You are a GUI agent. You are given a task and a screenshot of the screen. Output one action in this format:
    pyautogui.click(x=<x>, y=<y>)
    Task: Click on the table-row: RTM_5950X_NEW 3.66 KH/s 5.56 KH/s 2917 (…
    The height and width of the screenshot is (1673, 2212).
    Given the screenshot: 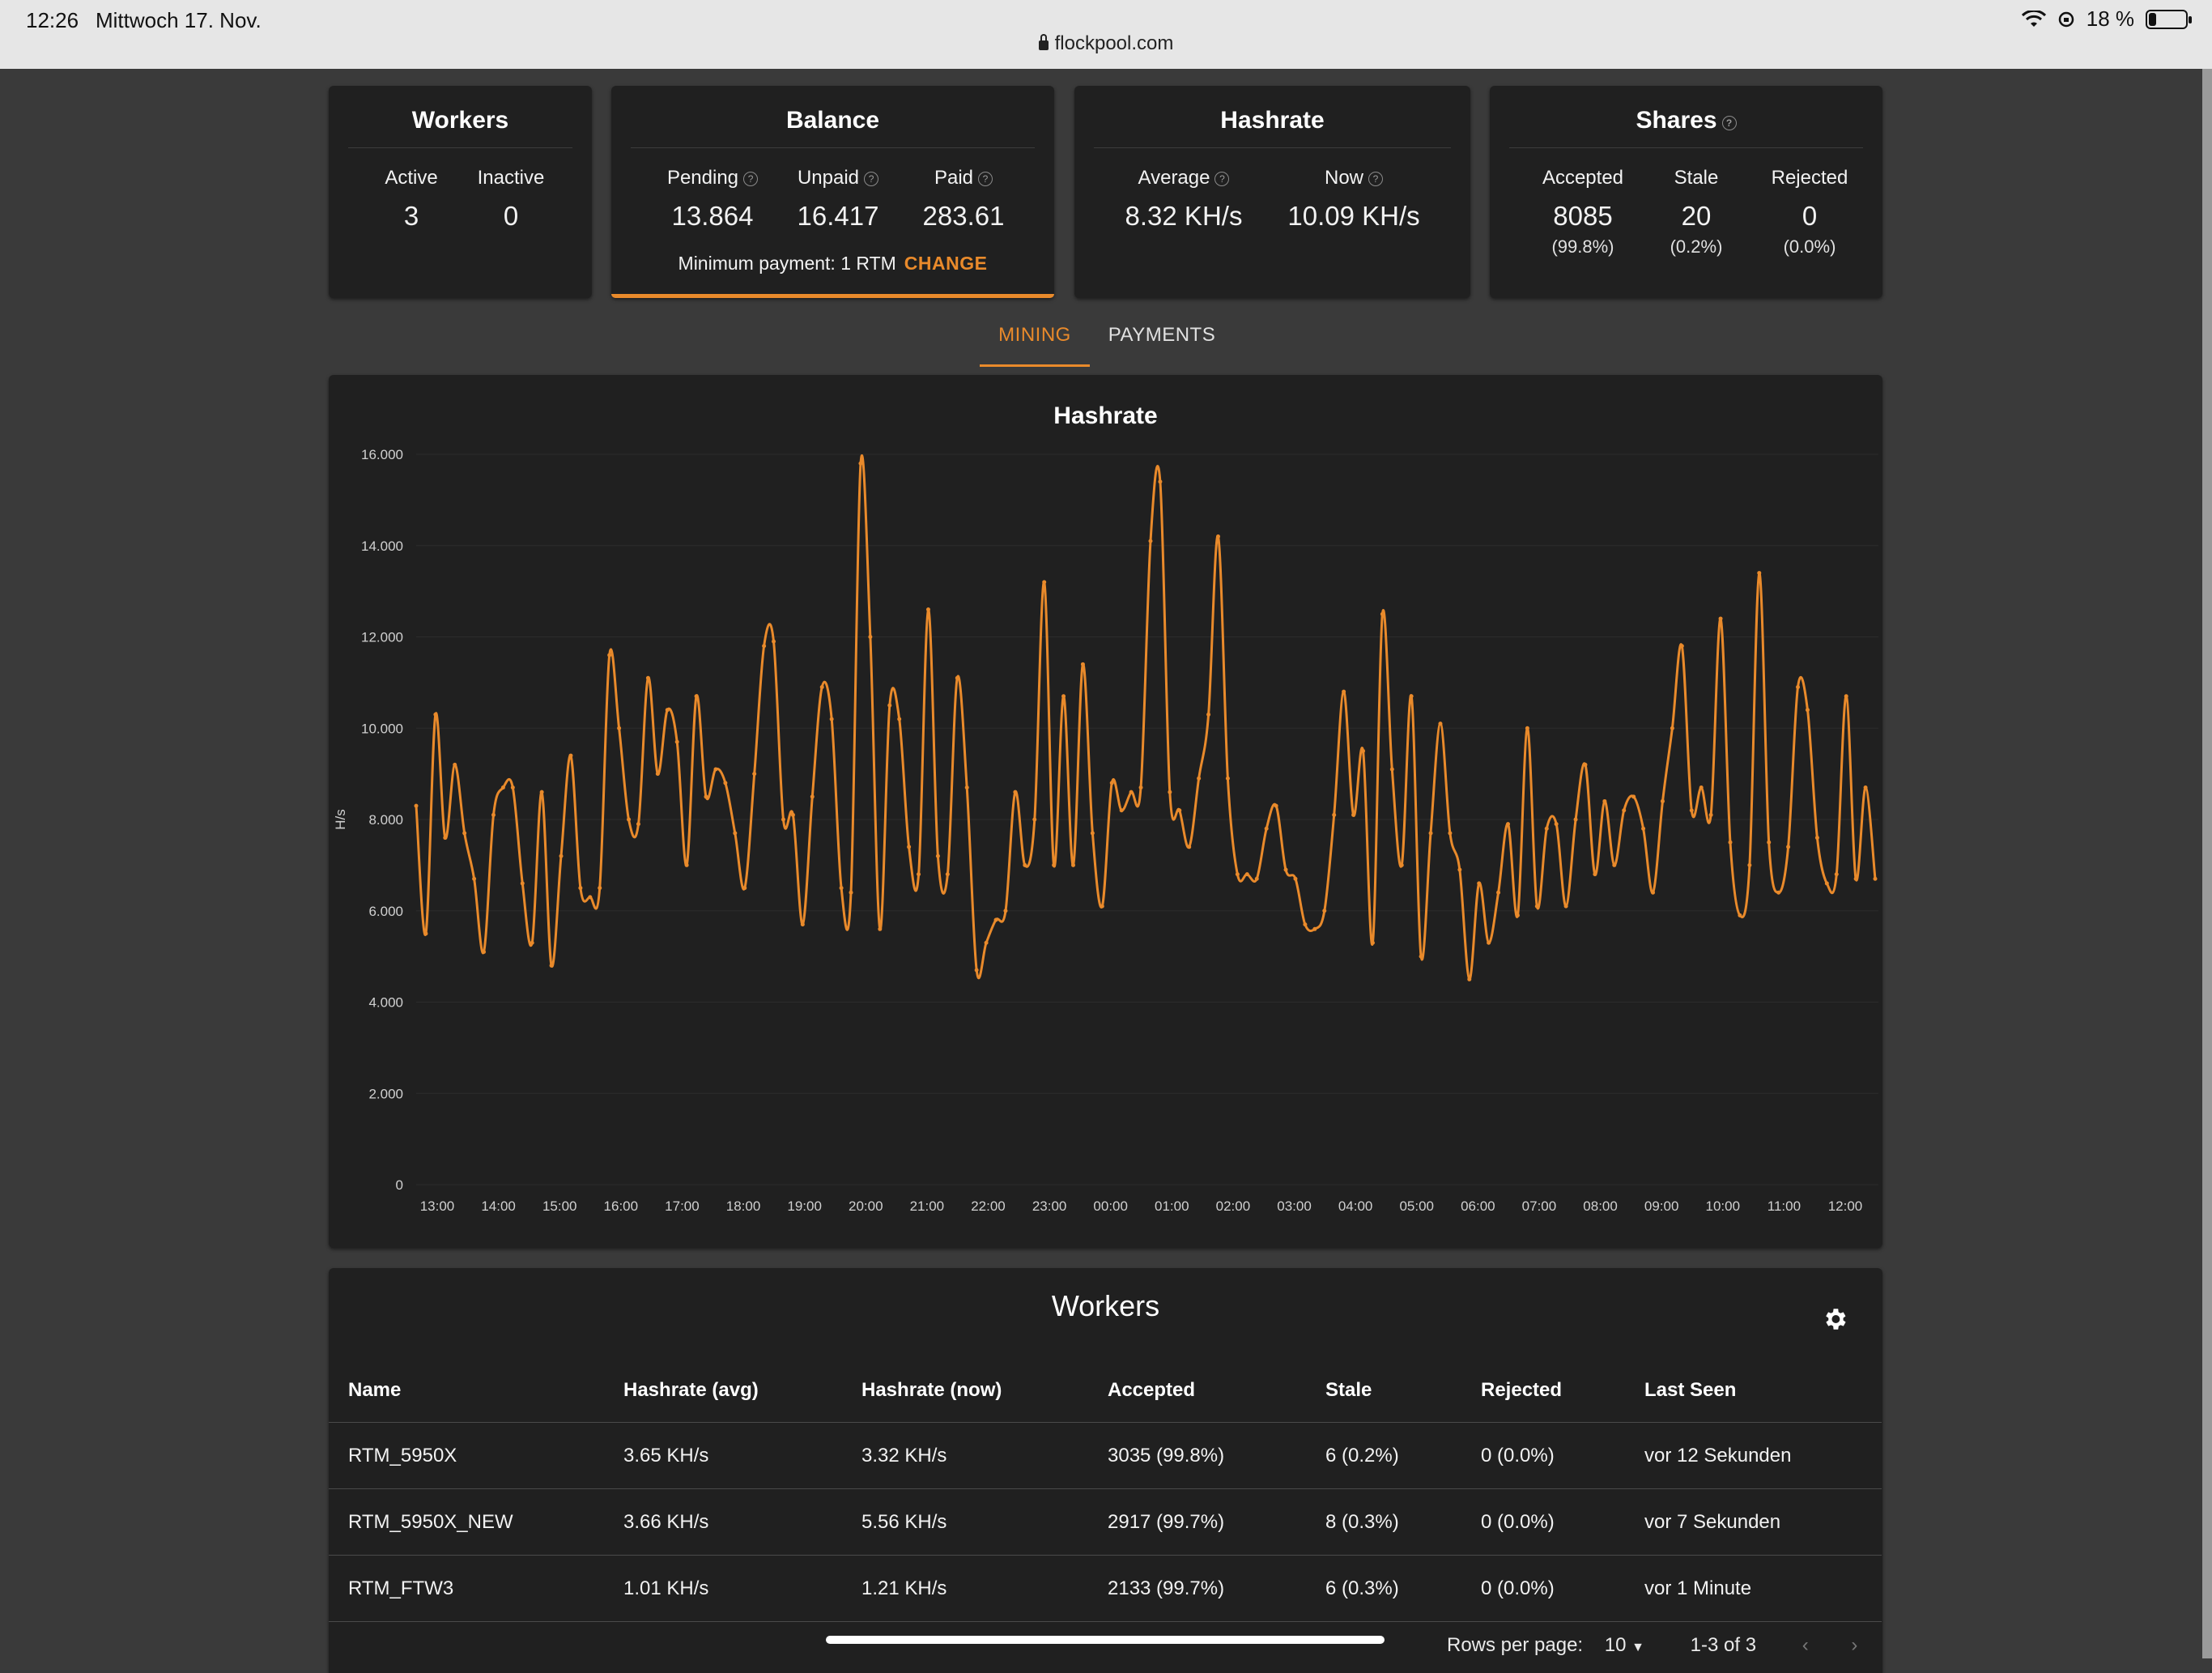 What is the action you would take?
    pyautogui.click(x=1105, y=1522)
    